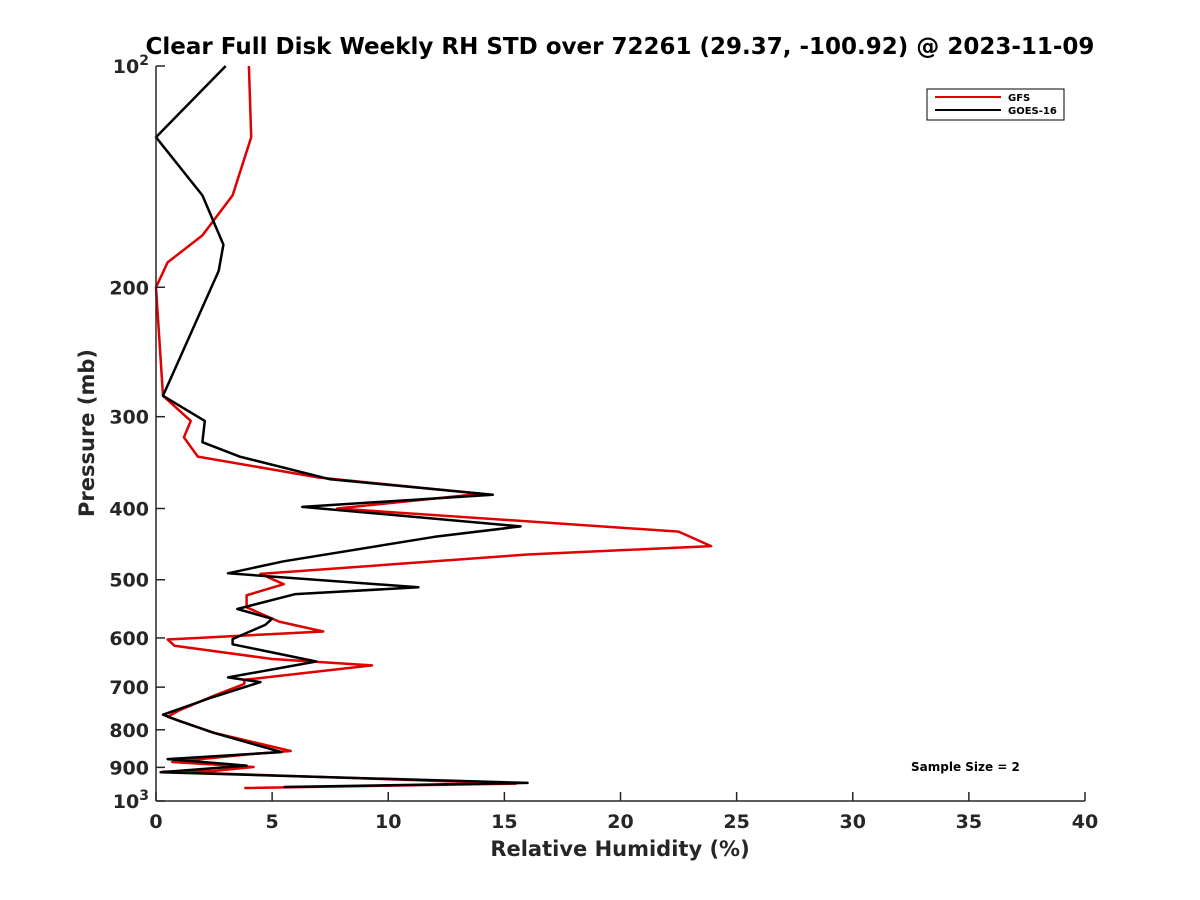 Image resolution: width=1200 pixels, height=900 pixels. Describe the element at coordinates (129, 288) in the screenshot. I see `y-tick-label: 200` at that location.